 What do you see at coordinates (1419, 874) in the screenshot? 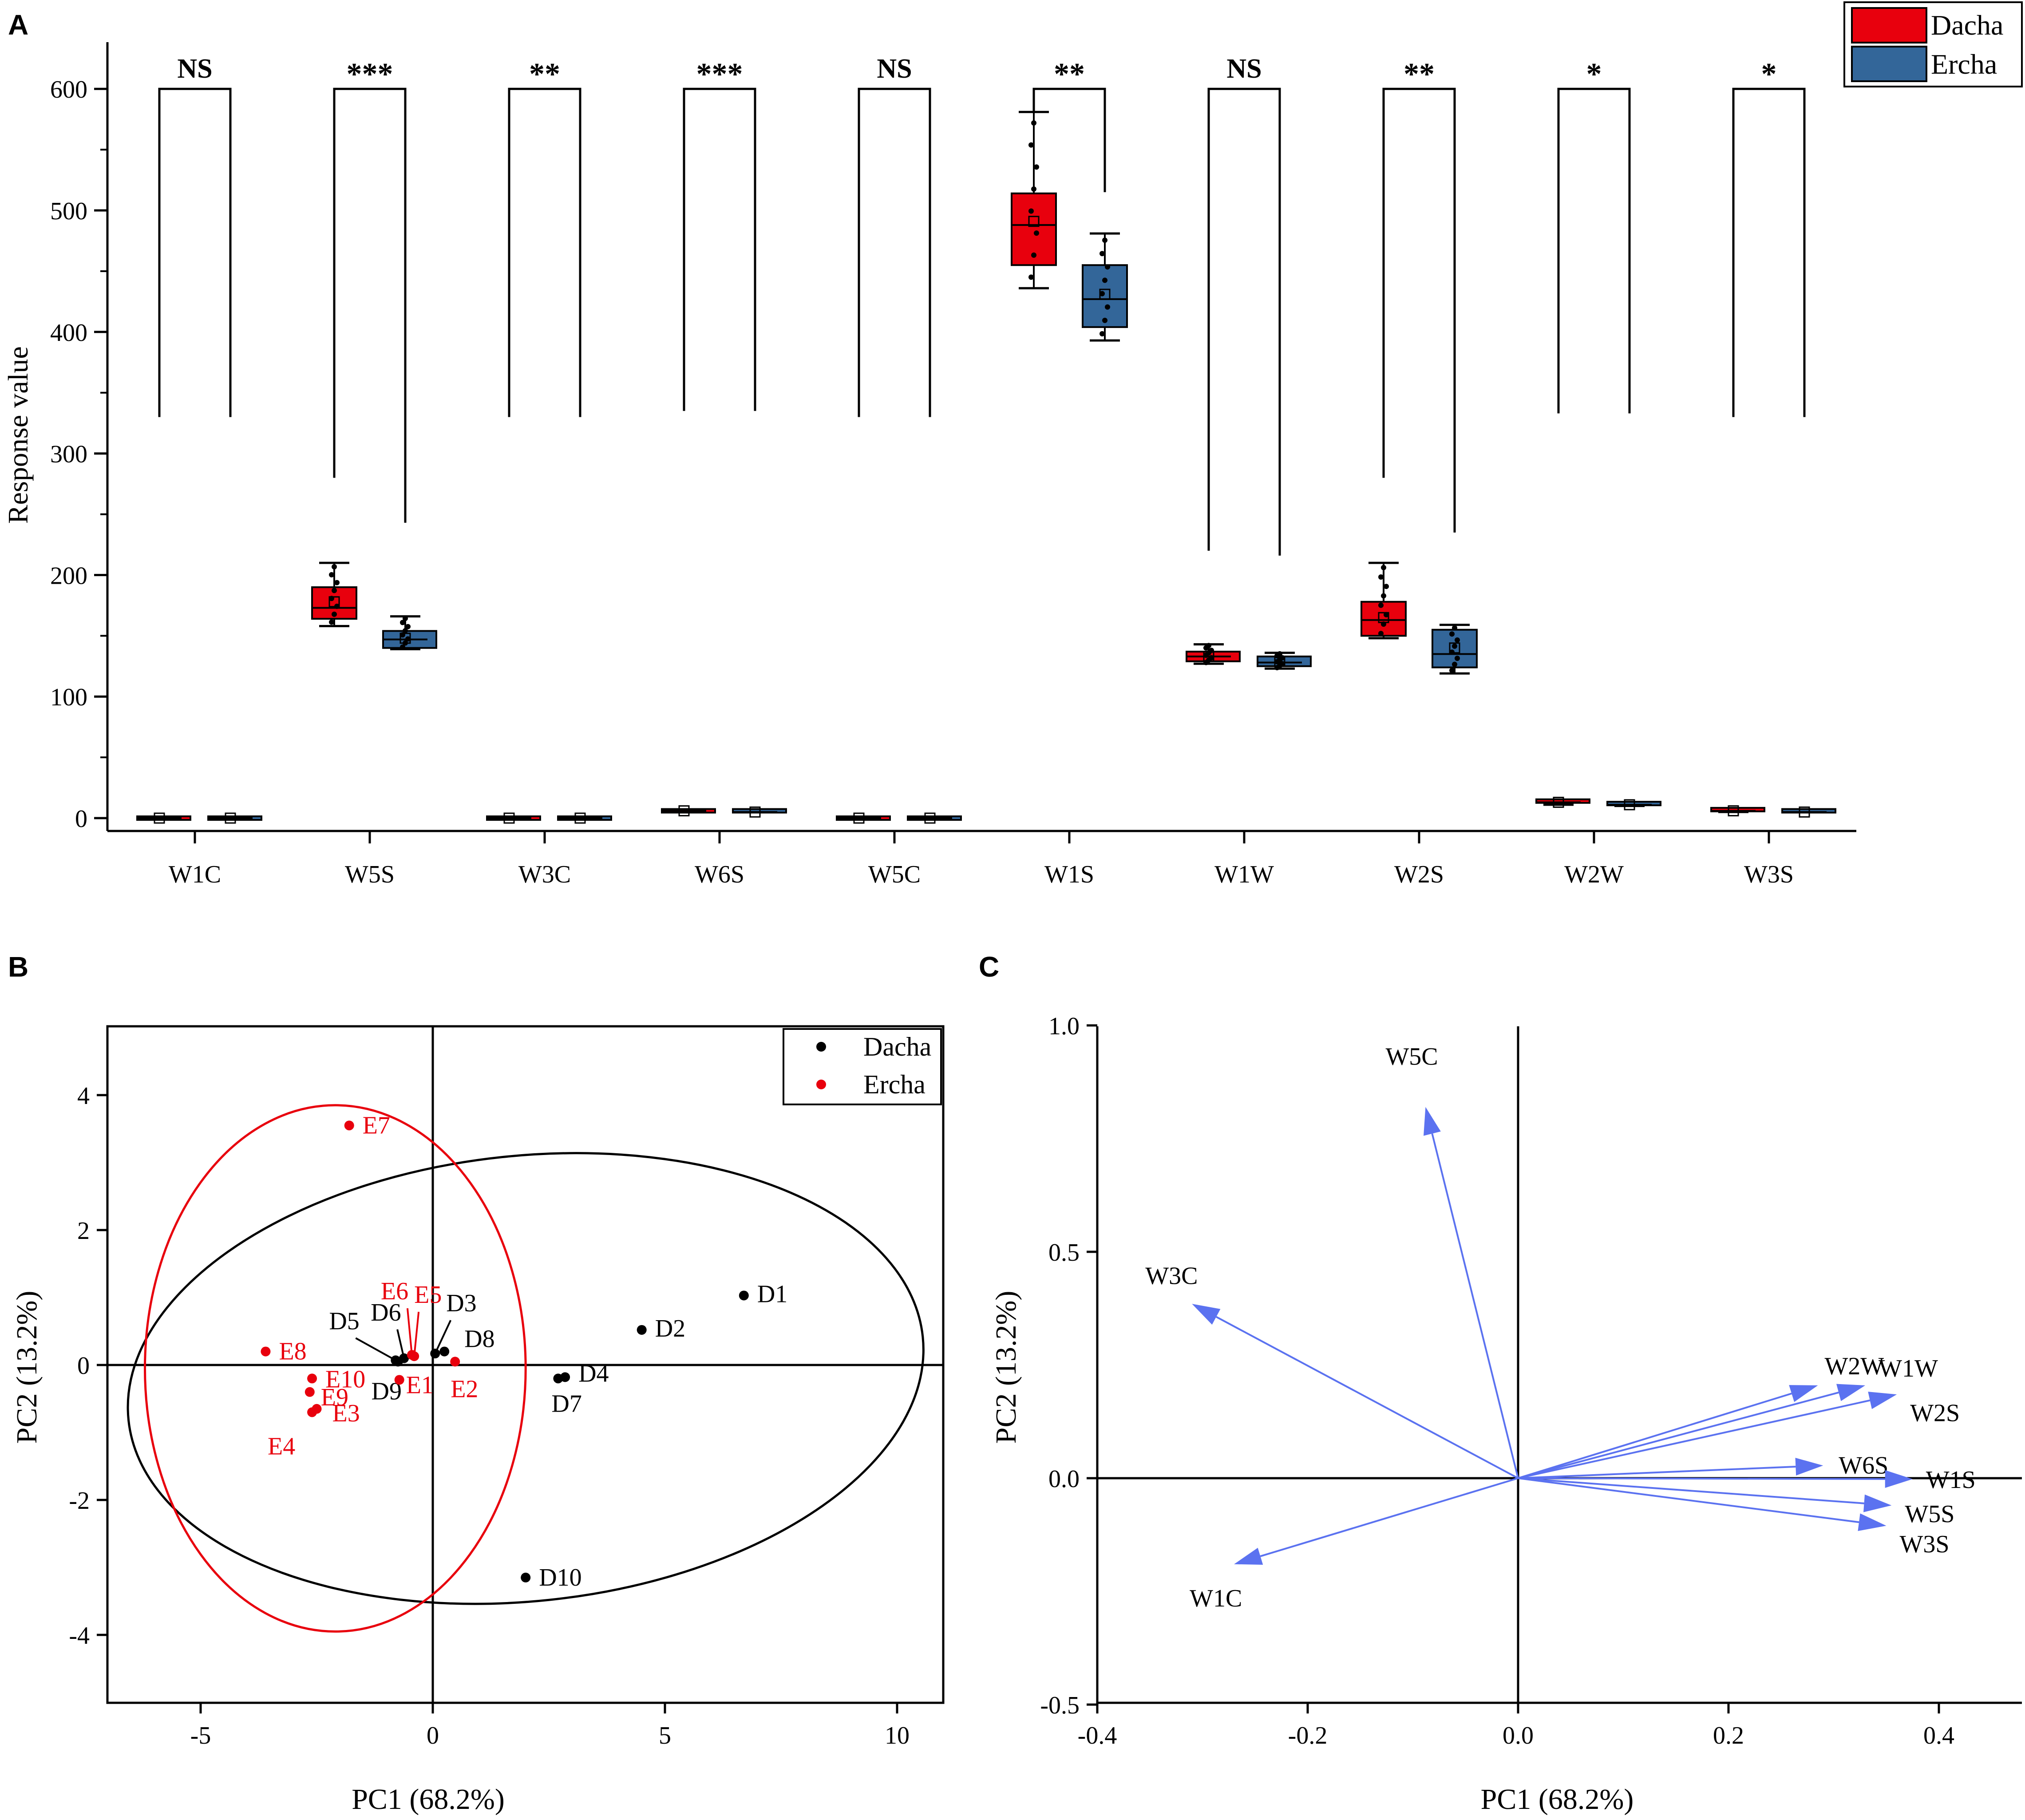
I see `panel-a-x-tick-label-W2S: W2S` at bounding box center [1419, 874].